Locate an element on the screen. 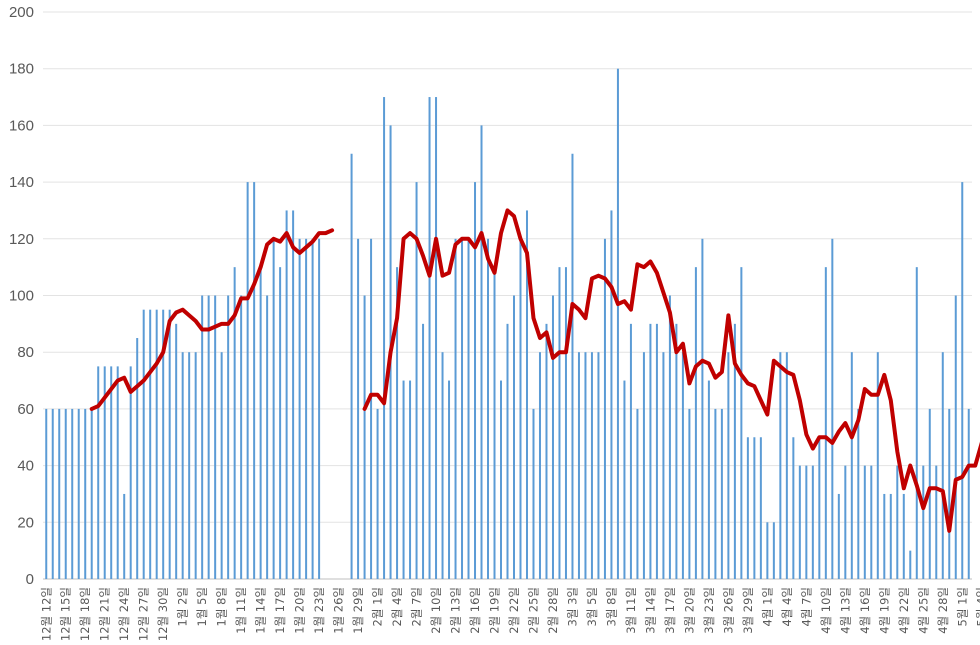  x-tick-label: 3월 14일 is located at coordinates (650, 610).